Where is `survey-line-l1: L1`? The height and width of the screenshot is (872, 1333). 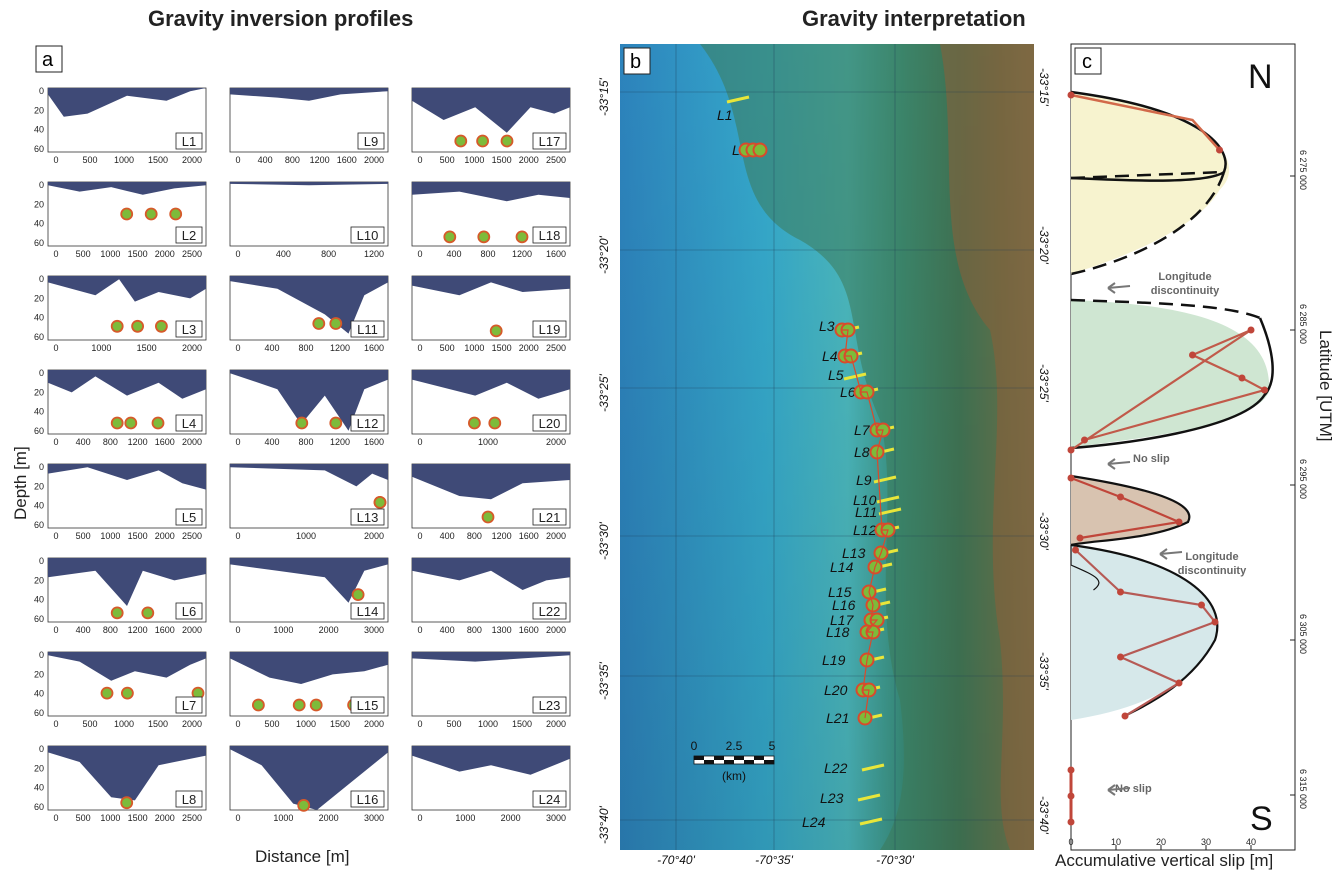 survey-line-l1: L1 is located at coordinates (733, 109).